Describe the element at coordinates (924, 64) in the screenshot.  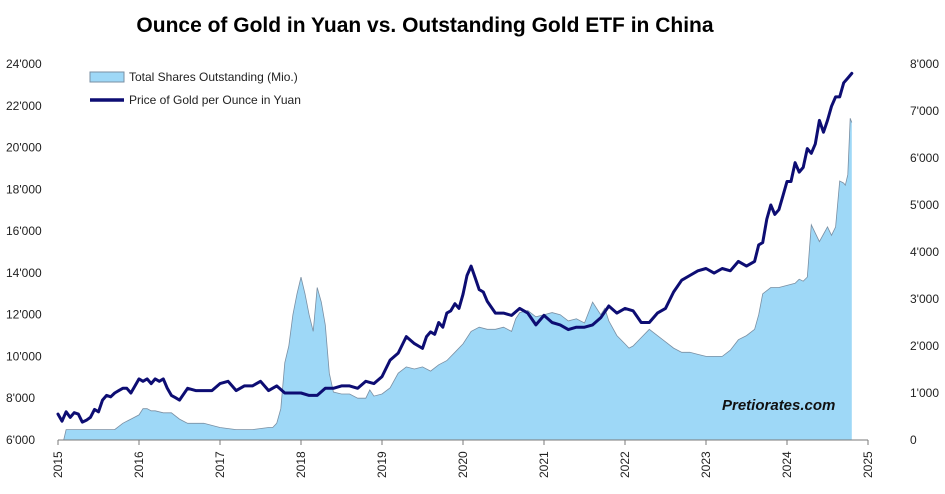
I see `right-tick-label: 8'000` at that location.